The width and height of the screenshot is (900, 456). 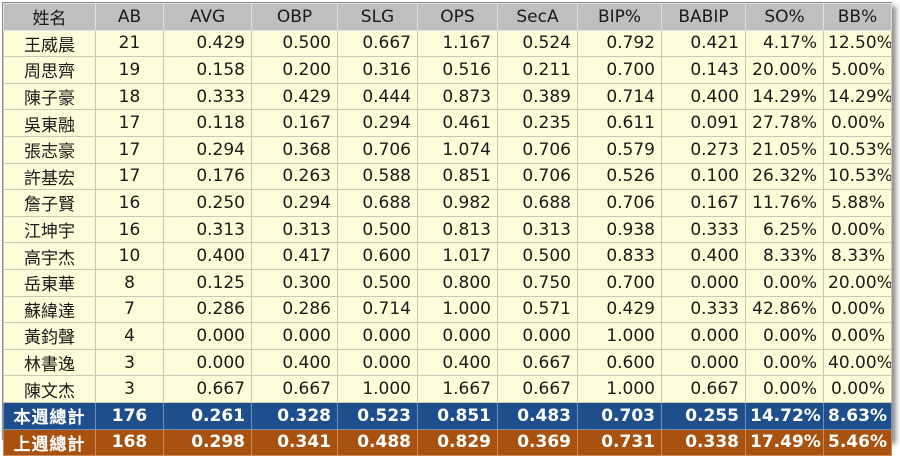 What do you see at coordinates (129, 442) in the screenshot?
I see `stat-cell: 168` at bounding box center [129, 442].